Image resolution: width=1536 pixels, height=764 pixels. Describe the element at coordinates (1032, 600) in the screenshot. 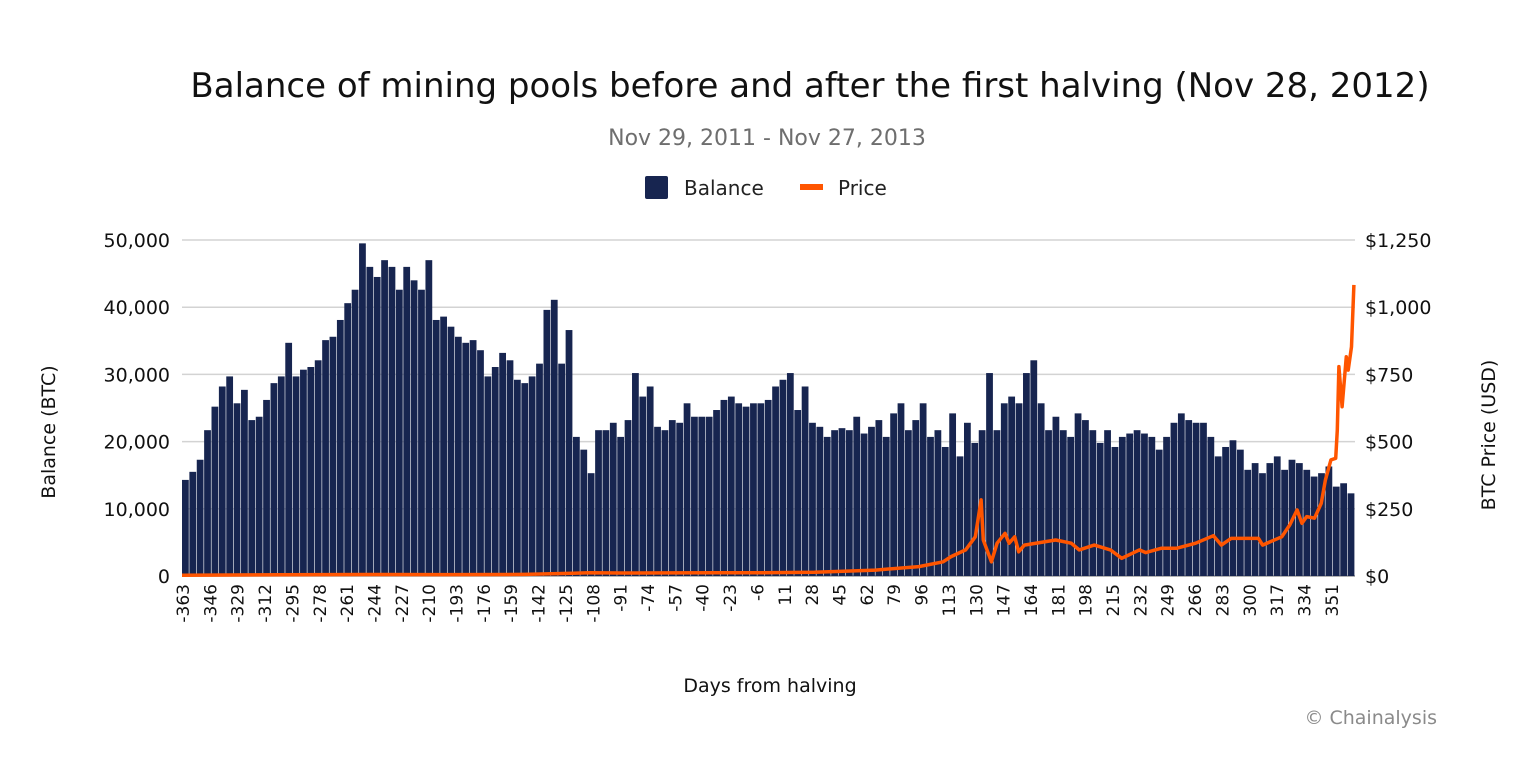

I see `x-tick-label: 164` at that location.